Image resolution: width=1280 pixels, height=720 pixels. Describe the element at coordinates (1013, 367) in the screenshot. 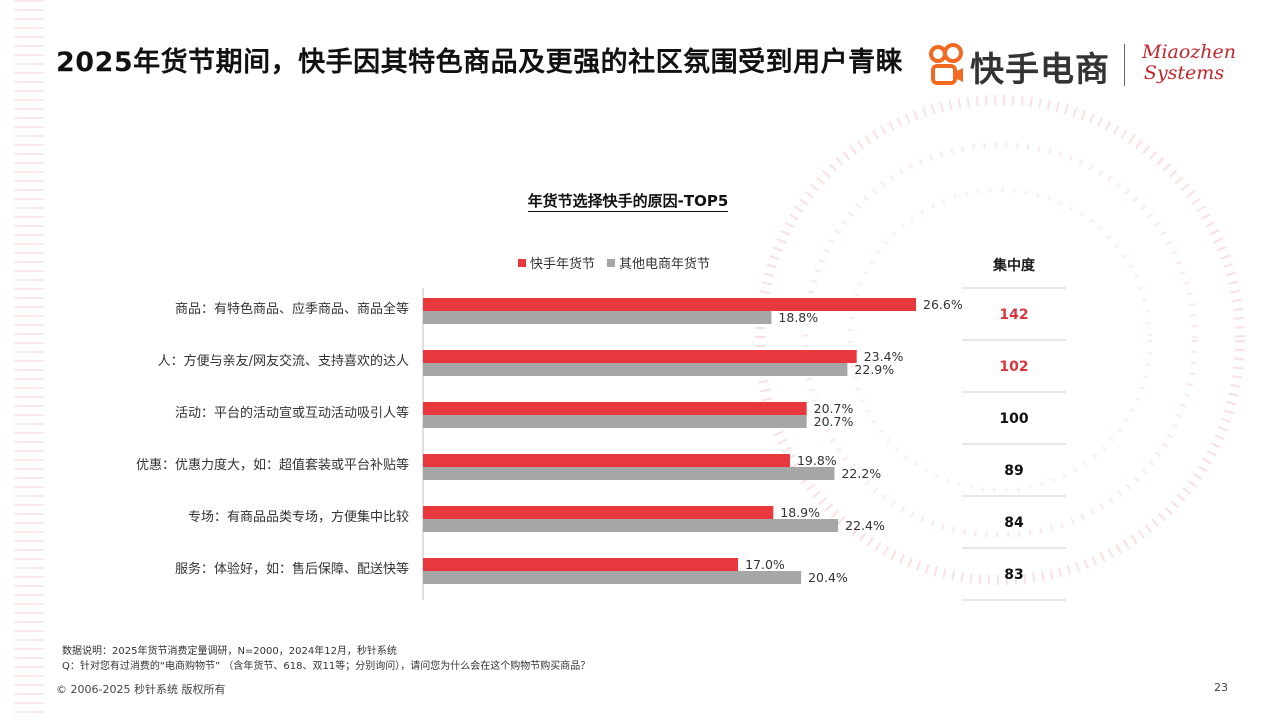

I see `concentration-value: 102` at that location.